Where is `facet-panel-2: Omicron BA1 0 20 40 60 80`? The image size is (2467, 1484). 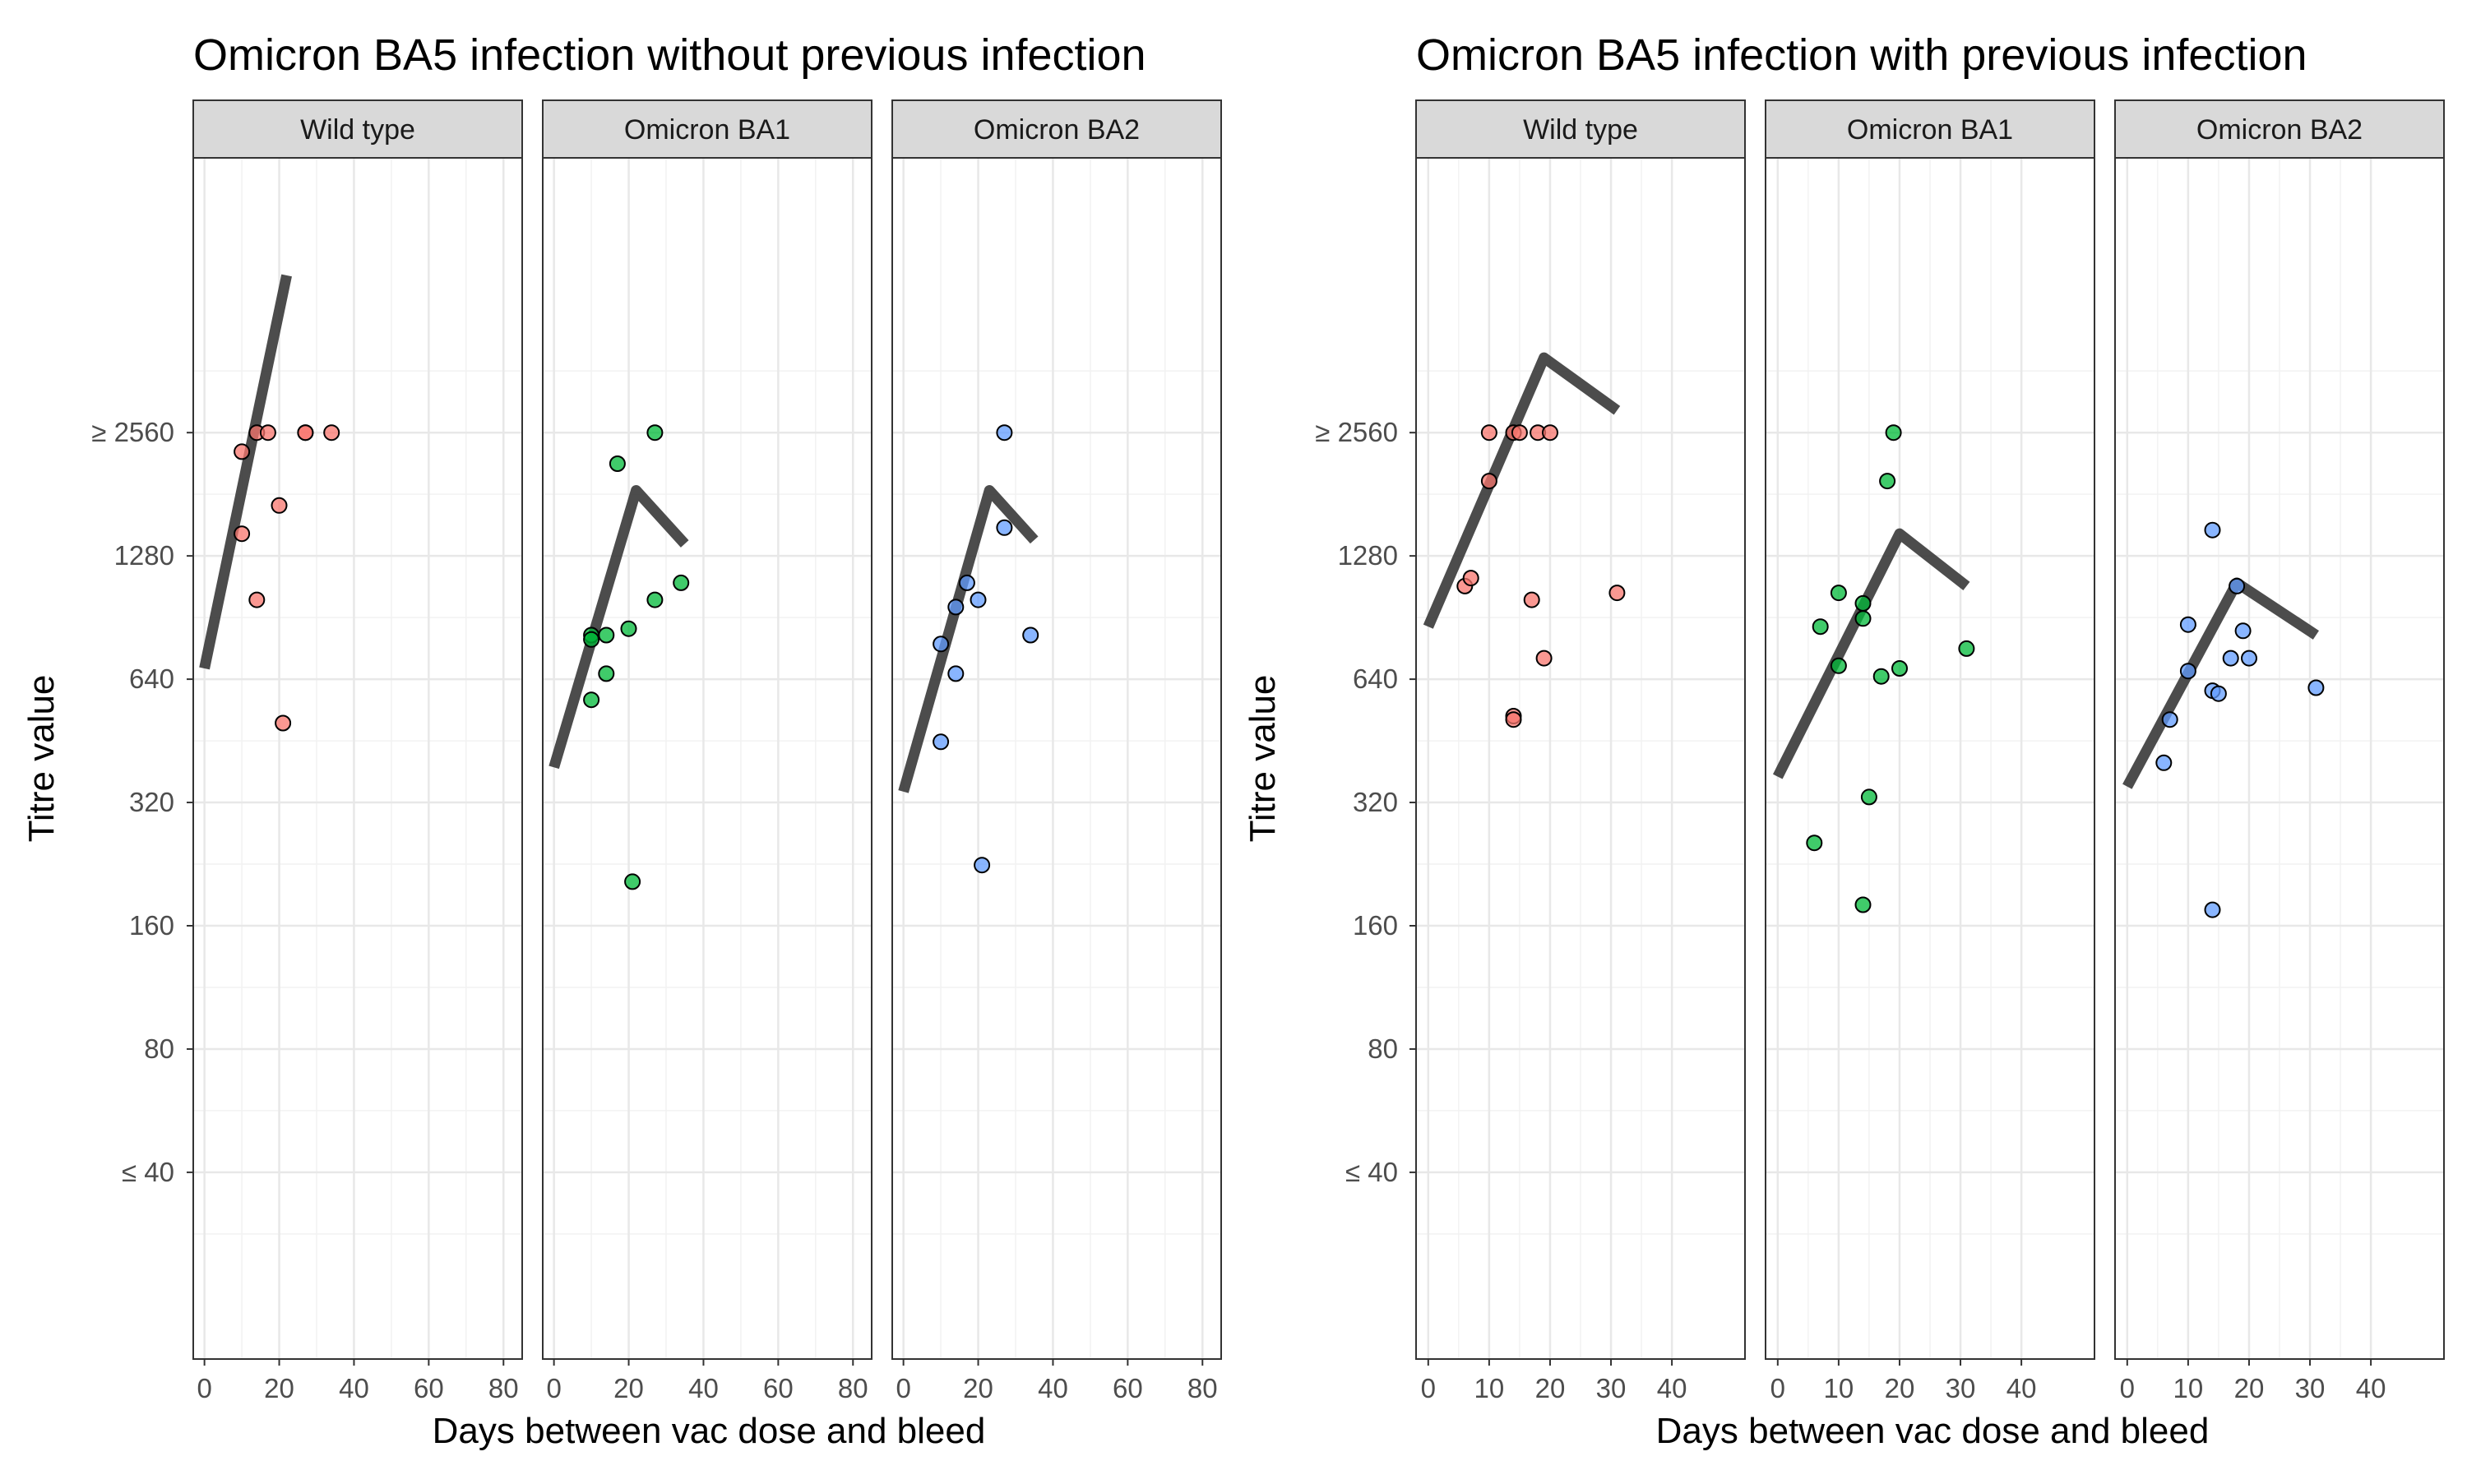 facet-panel-2: Omicron BA1 0 20 40 60 80 is located at coordinates (707, 751).